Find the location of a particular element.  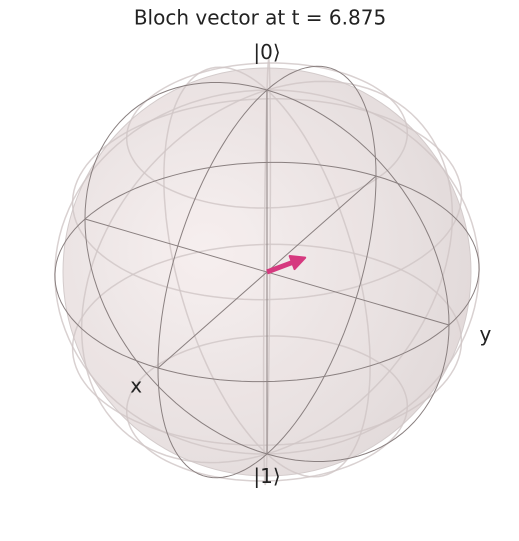

chart-title: Bloch vector at t = 6.875 is located at coordinates (260, 18).